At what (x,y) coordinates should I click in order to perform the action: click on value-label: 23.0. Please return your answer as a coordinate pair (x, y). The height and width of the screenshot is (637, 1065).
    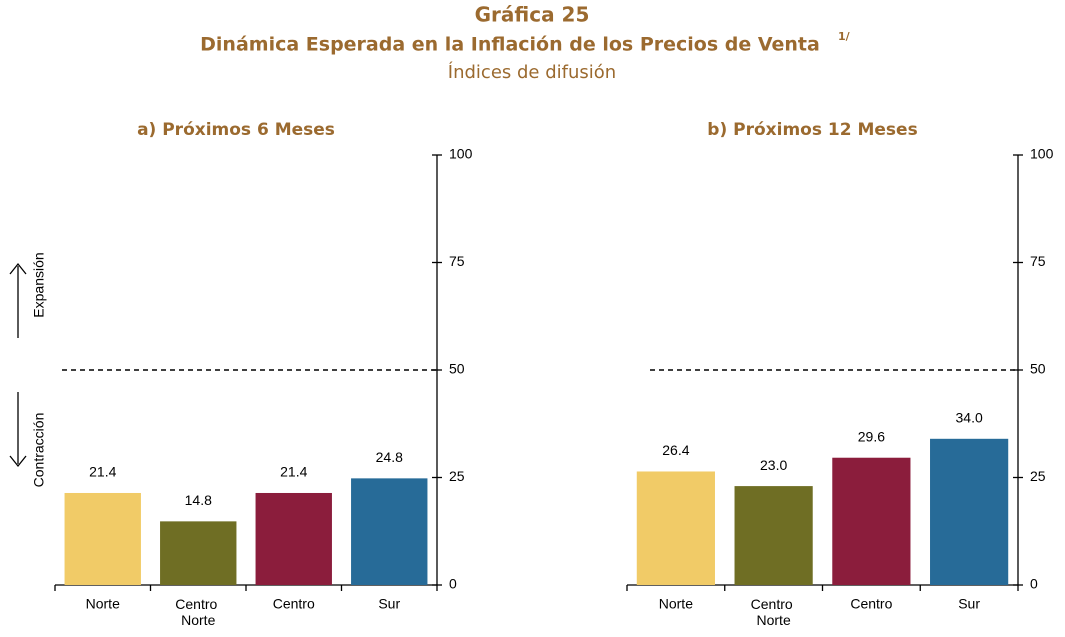
    Looking at the image, I should click on (773, 465).